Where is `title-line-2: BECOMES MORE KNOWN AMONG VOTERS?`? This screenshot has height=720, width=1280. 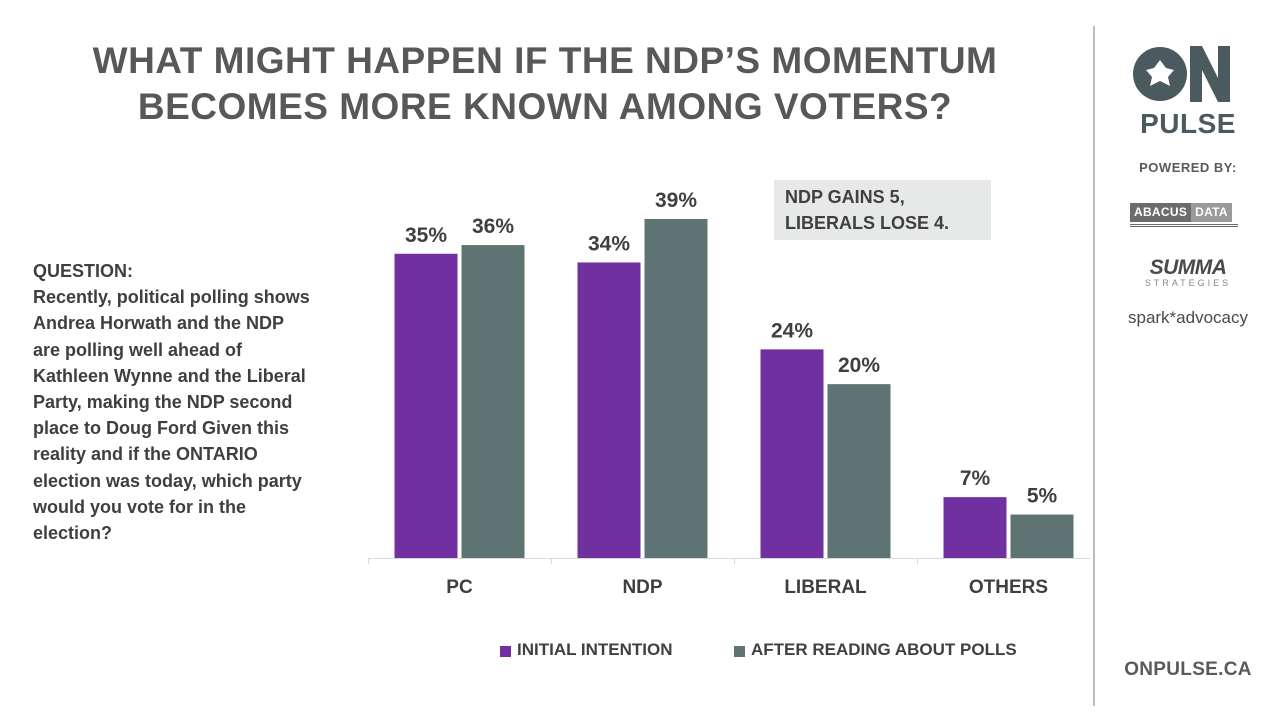
title-line-2: BECOMES MORE KNOWN AMONG VOTERS? is located at coordinates (545, 106).